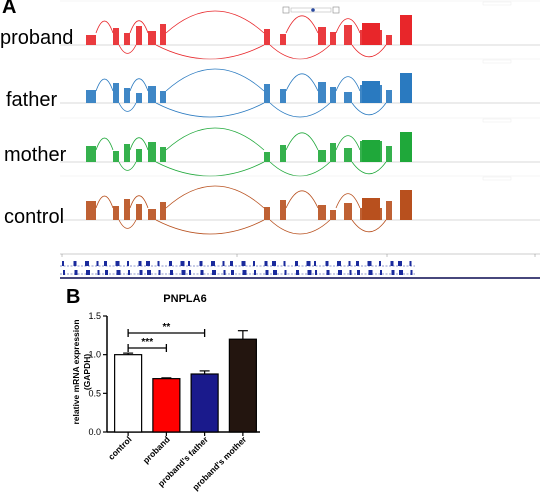 Image resolution: width=540 pixels, height=496 pixels. I want to click on y-axis-label: relative mRNA expression (GAPDH), so click(81, 371).